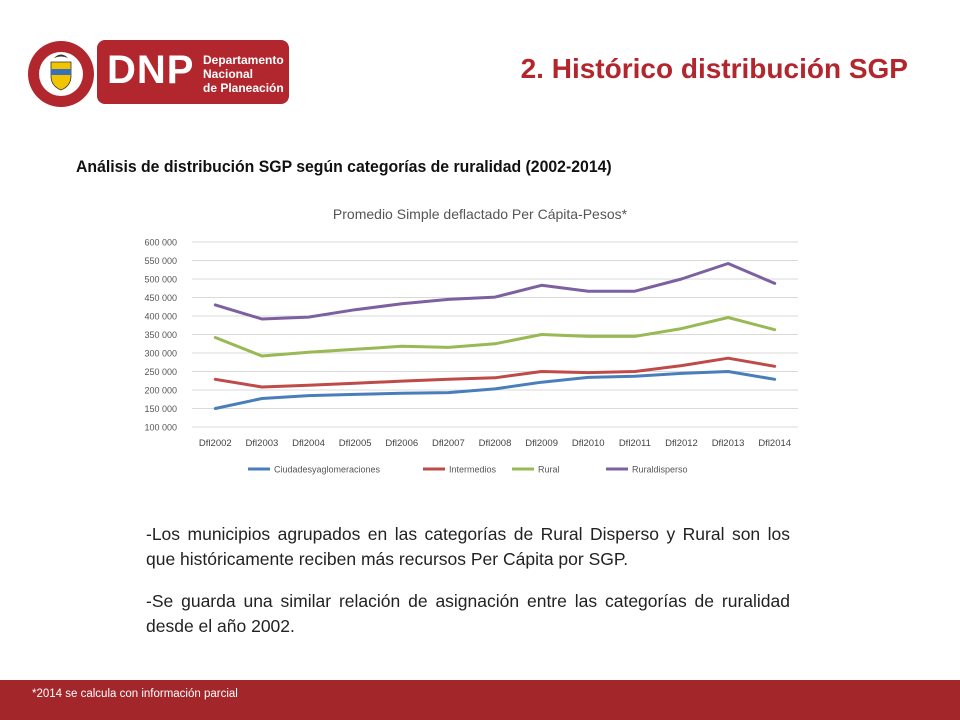 This screenshot has width=960, height=720. What do you see at coordinates (160, 298) in the screenshot?
I see `y-tick-label: 450 000` at bounding box center [160, 298].